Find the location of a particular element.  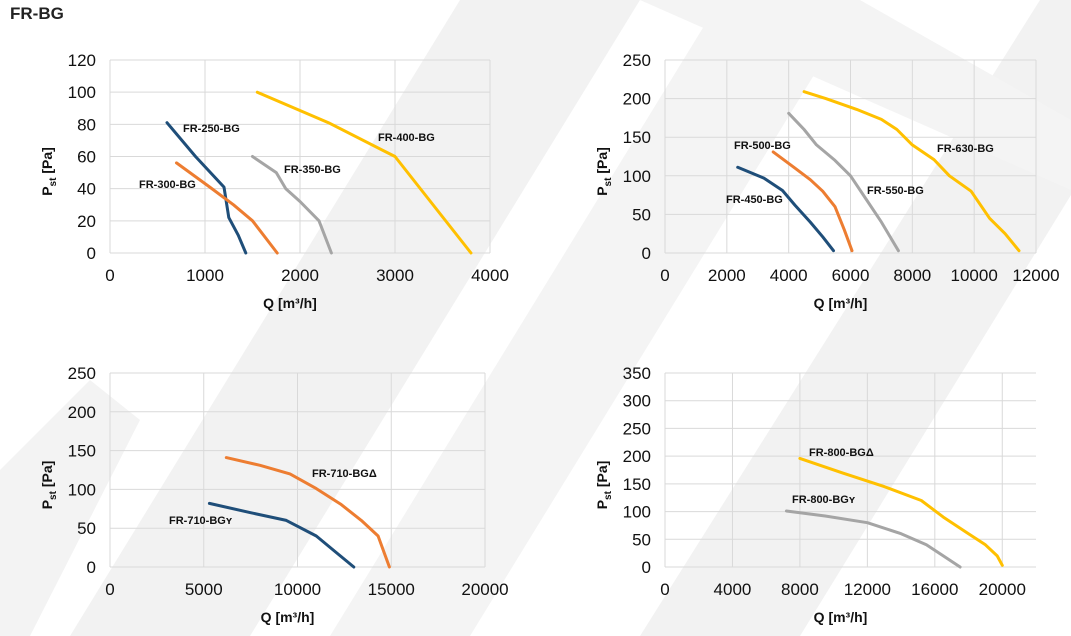

series-label: FR-800-BGʏ is located at coordinates (824, 500).